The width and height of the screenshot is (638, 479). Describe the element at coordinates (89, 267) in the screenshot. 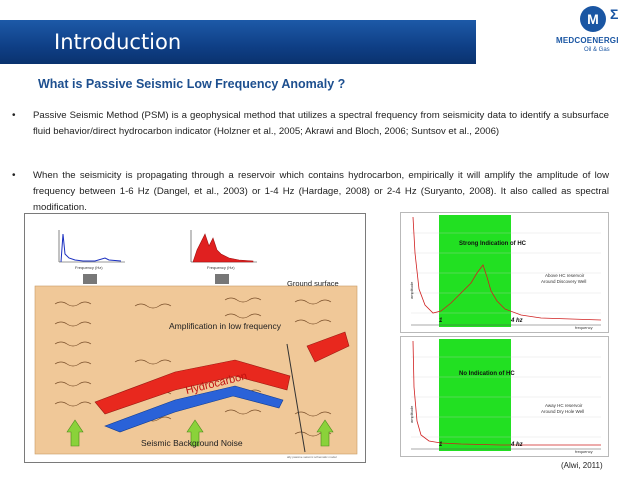

I see `spectrum-left-xlabel: Frequency (Hz)` at that location.